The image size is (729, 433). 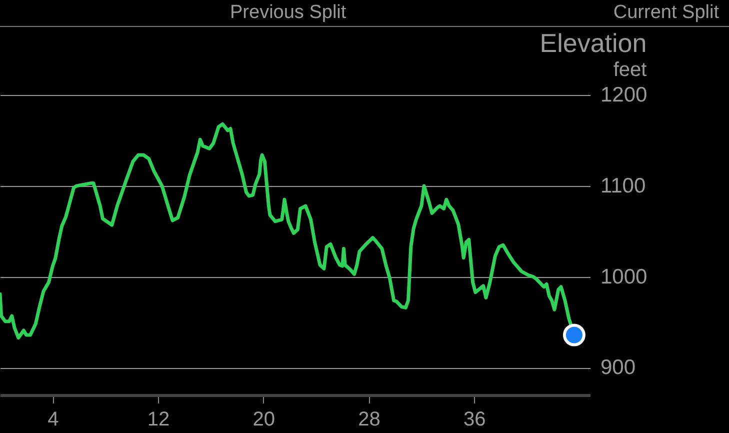 I want to click on text: Previous Split, so click(x=288, y=13).